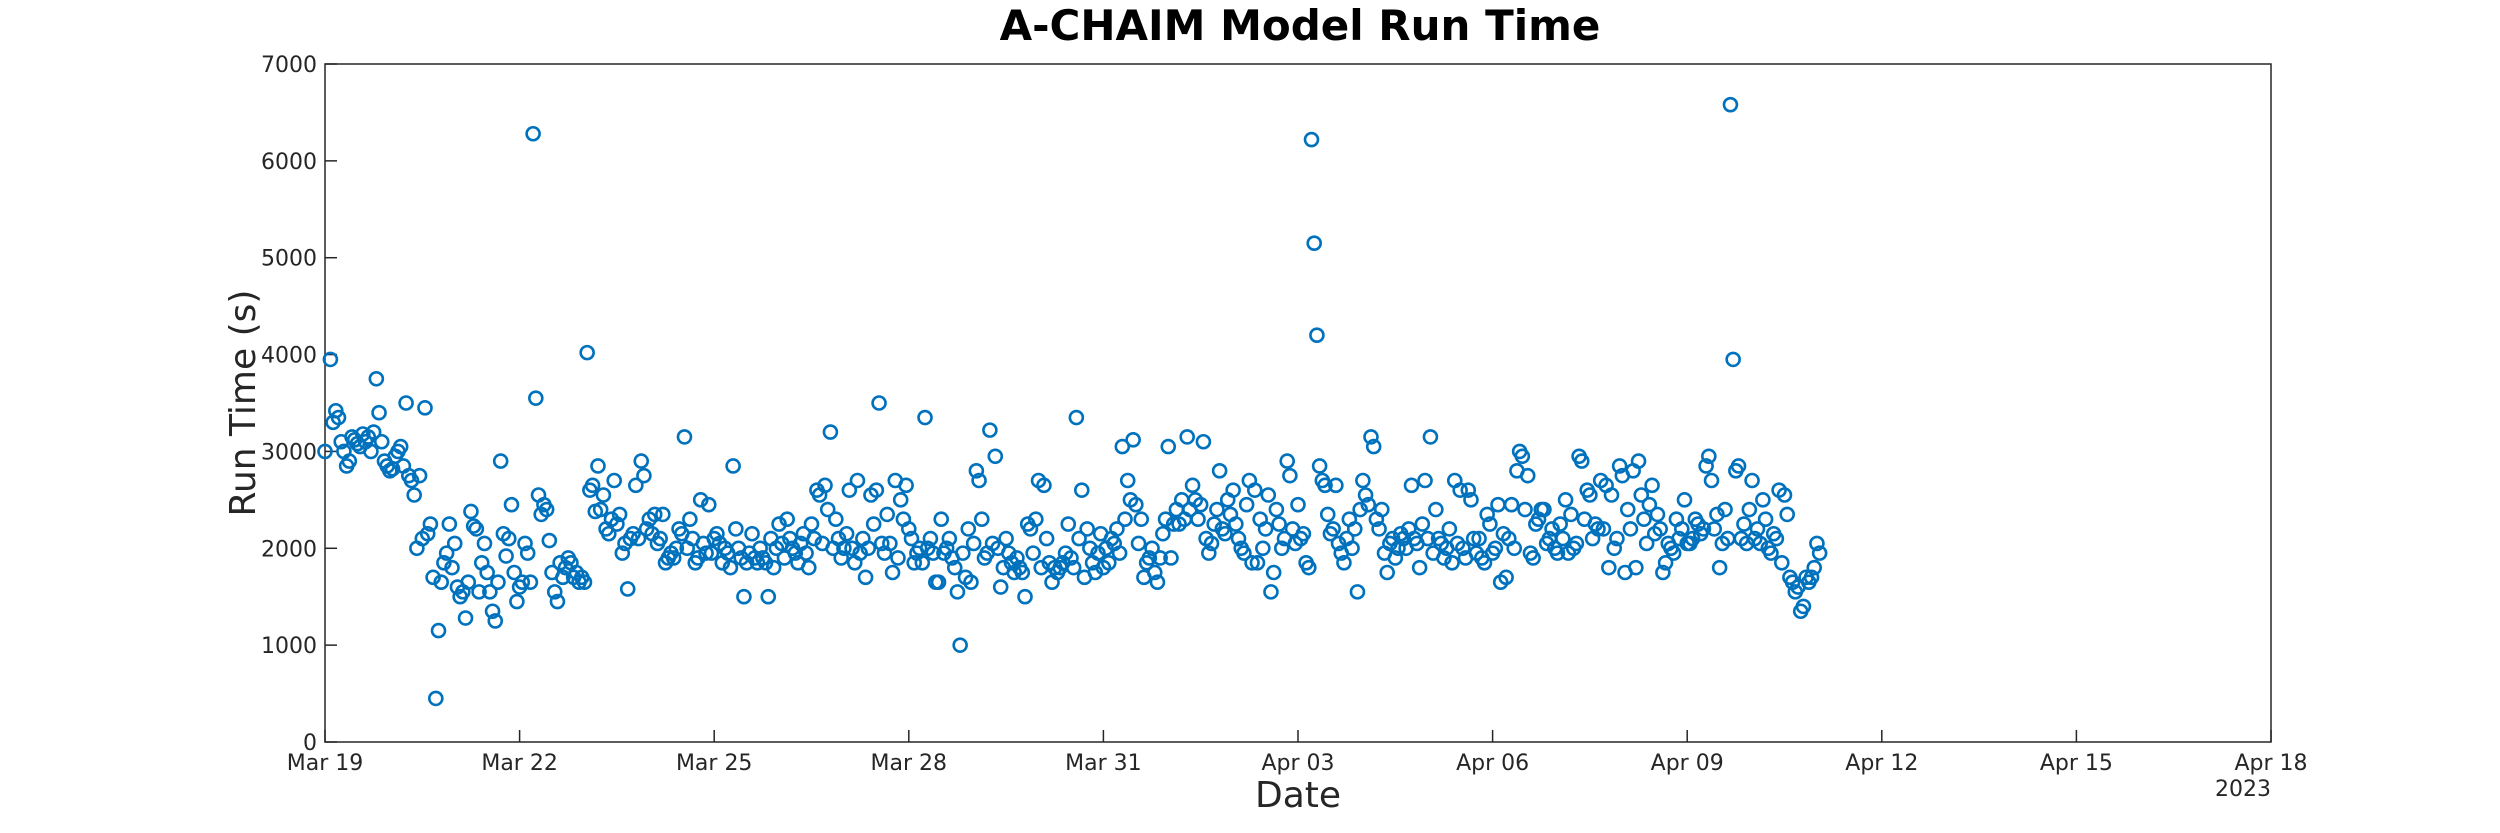  What do you see at coordinates (909, 763) in the screenshot?
I see `x-tick-label: Mar 28` at bounding box center [909, 763].